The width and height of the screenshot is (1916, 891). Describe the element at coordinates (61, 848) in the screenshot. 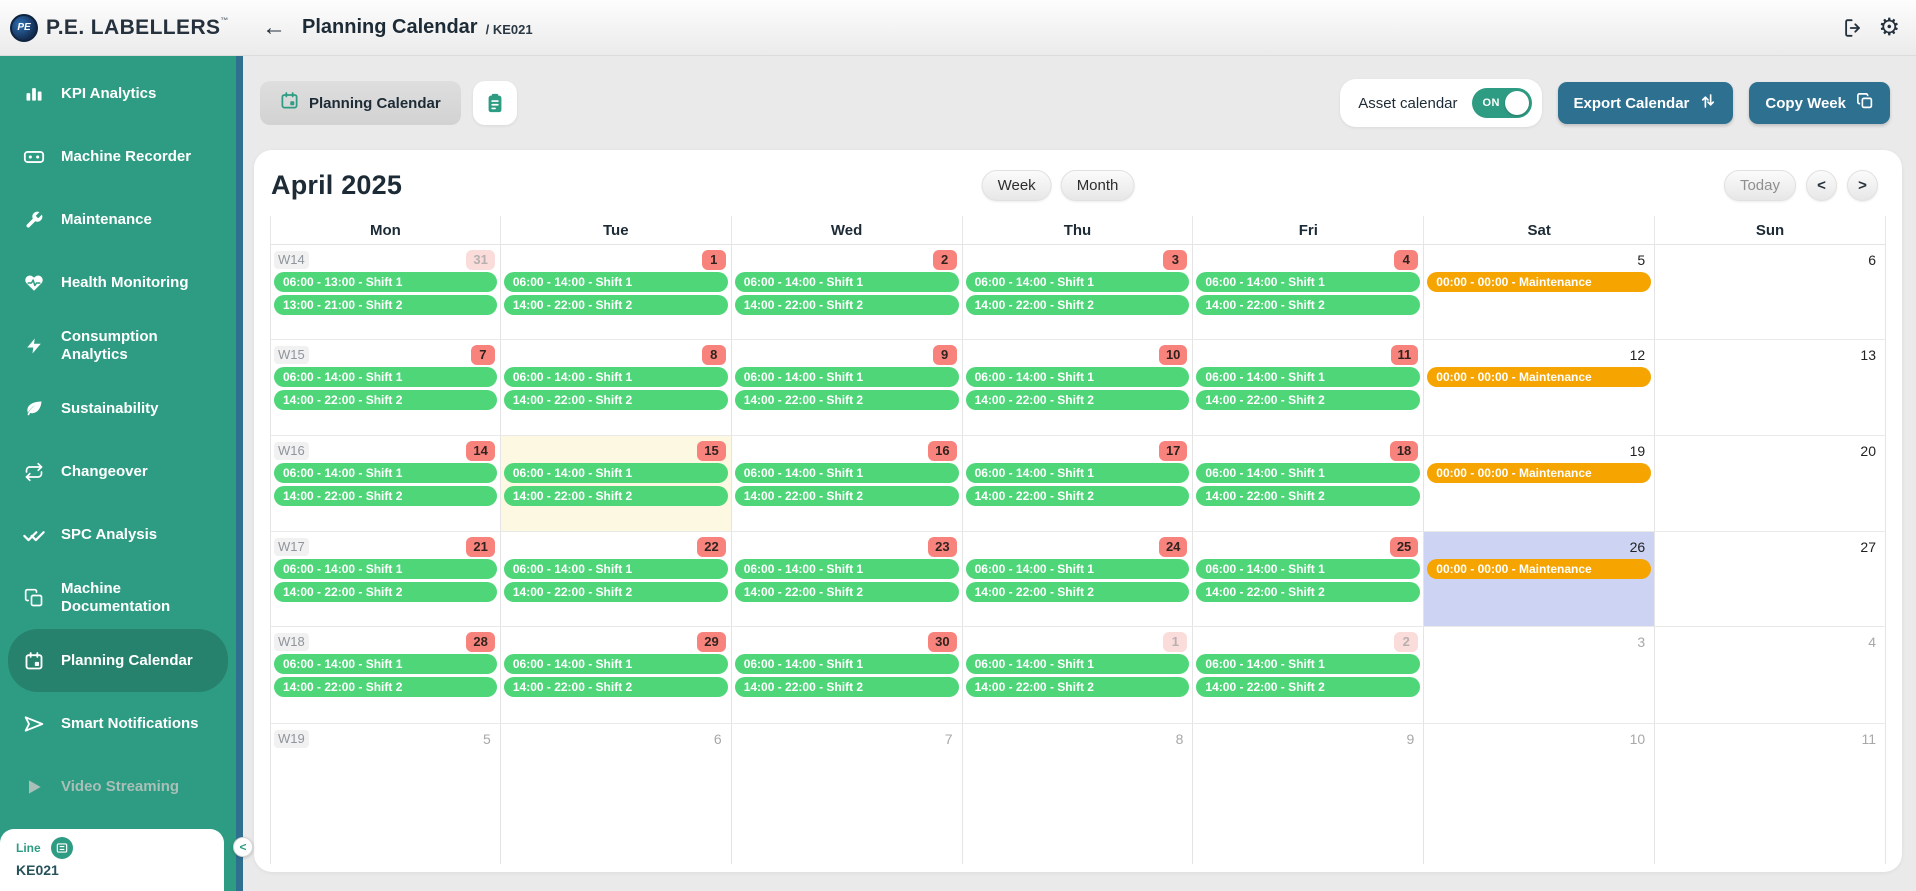

I see `list-icon` at that location.